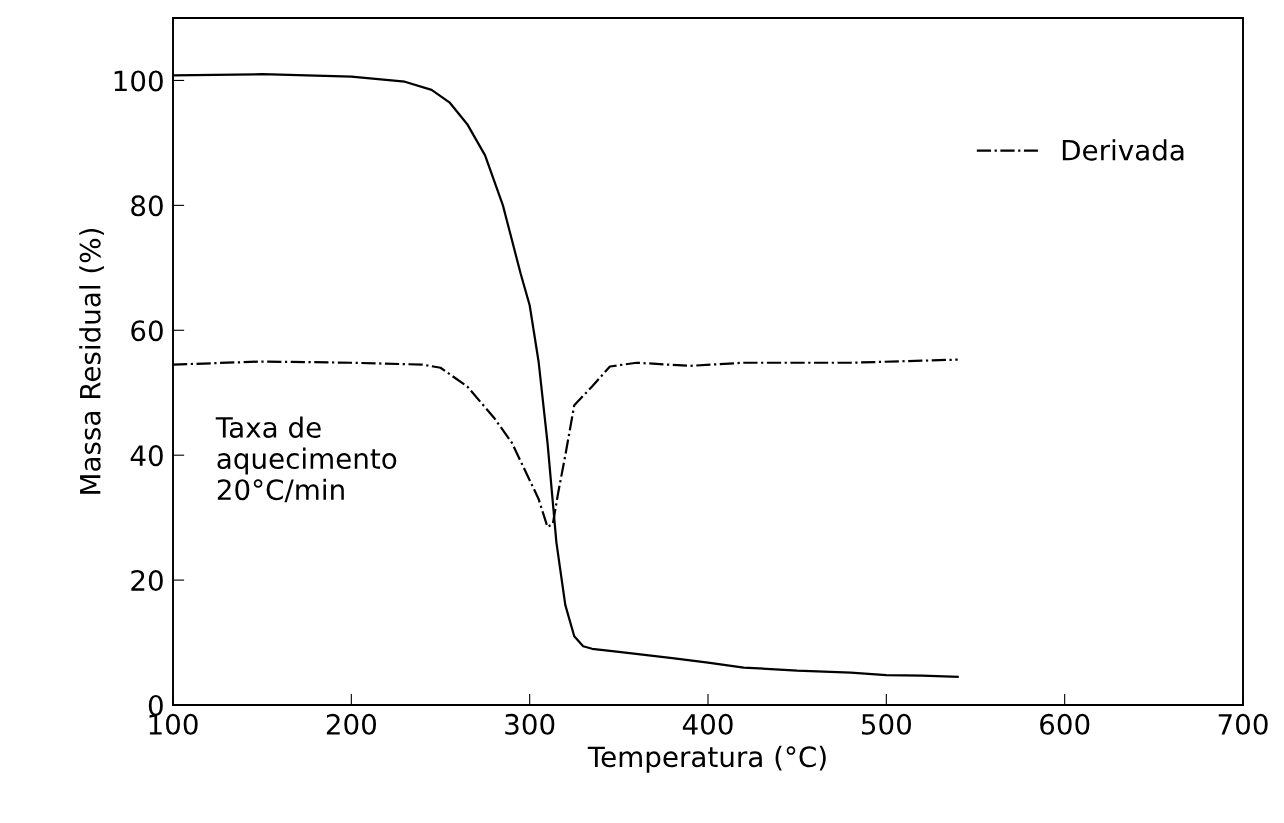  Describe the element at coordinates (530, 724) in the screenshot. I see `x-tick-label: 300` at that location.